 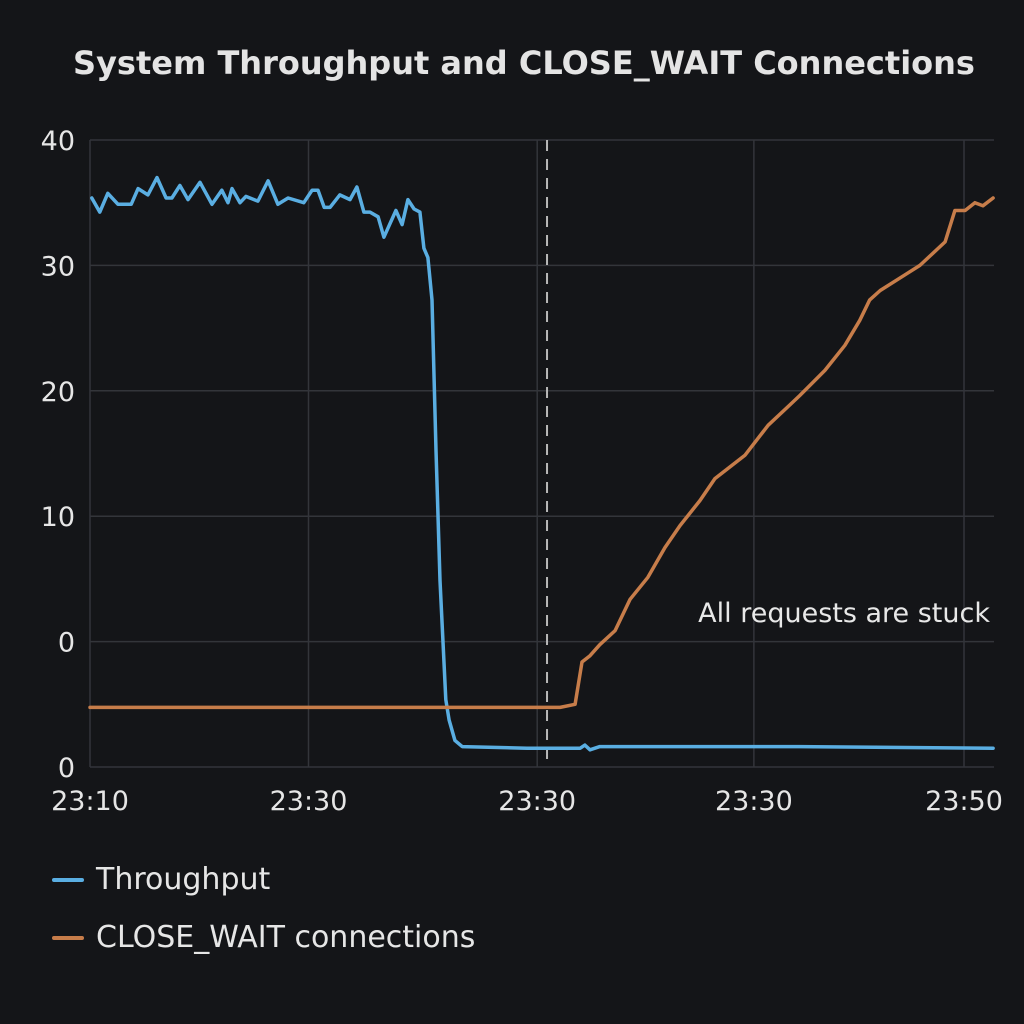 What do you see at coordinates (286, 937) in the screenshot?
I see `legend-label: CLOSE_WAIT connections` at bounding box center [286, 937].